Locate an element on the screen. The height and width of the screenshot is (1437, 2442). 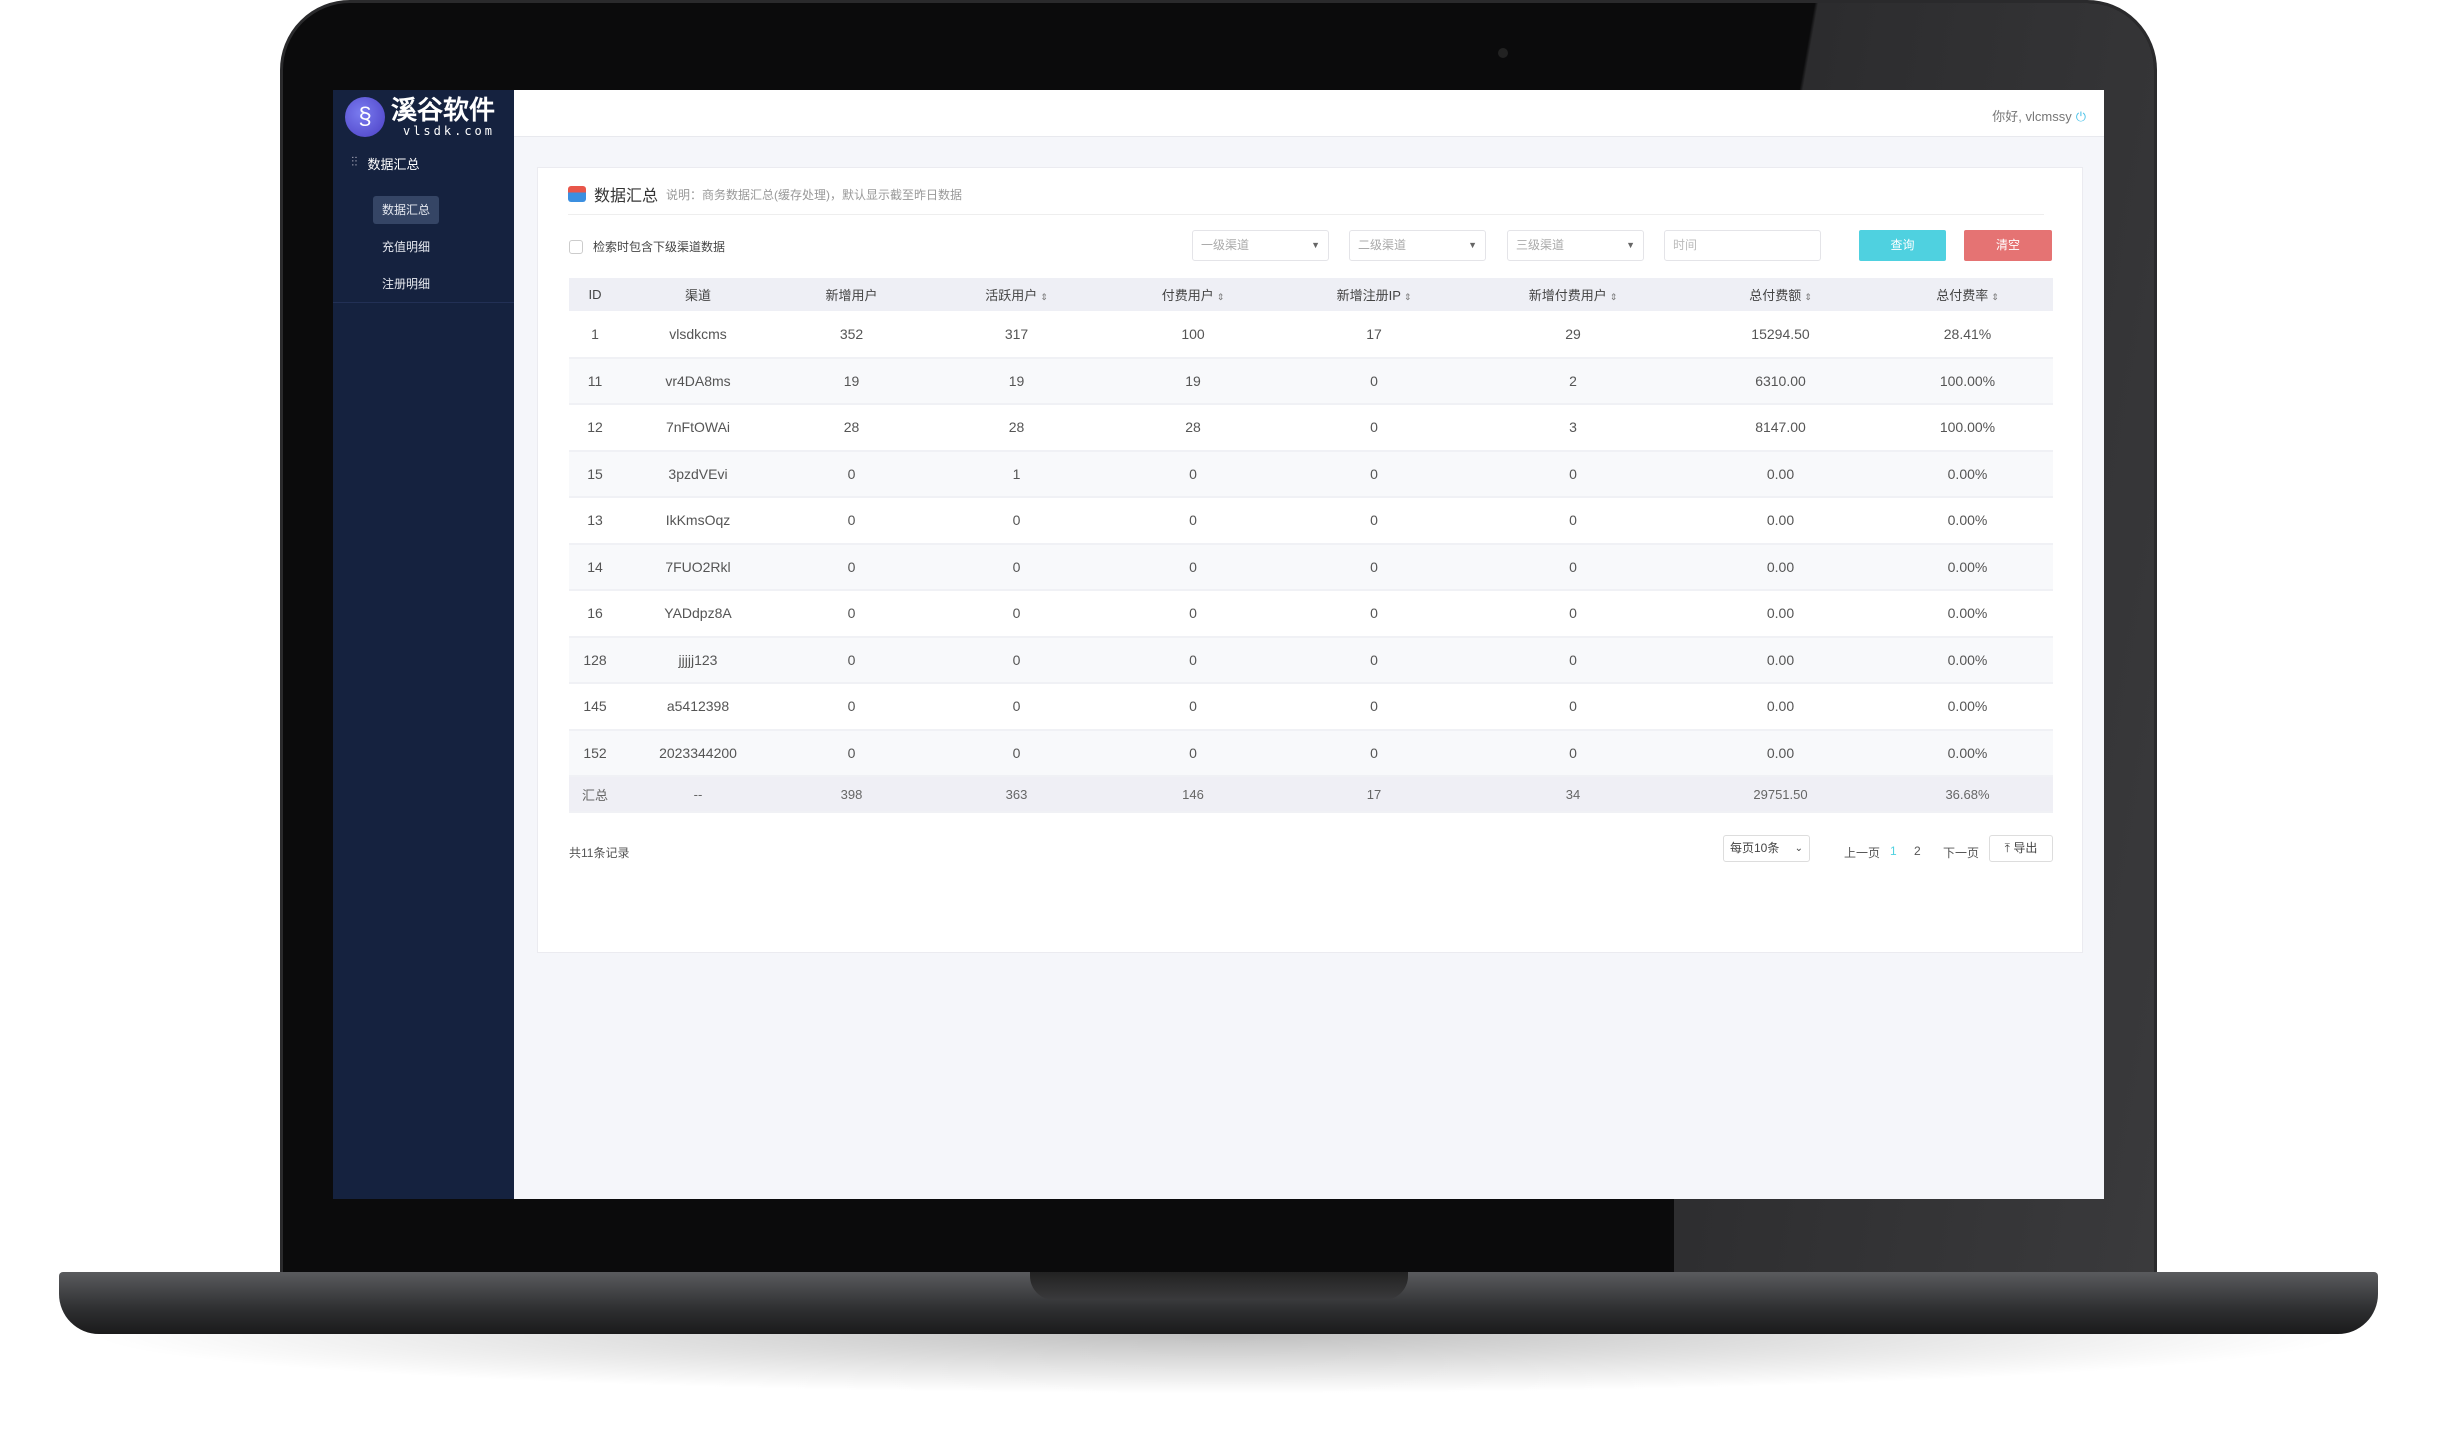
table-cell: 8147.00 is located at coordinates (1780, 428).